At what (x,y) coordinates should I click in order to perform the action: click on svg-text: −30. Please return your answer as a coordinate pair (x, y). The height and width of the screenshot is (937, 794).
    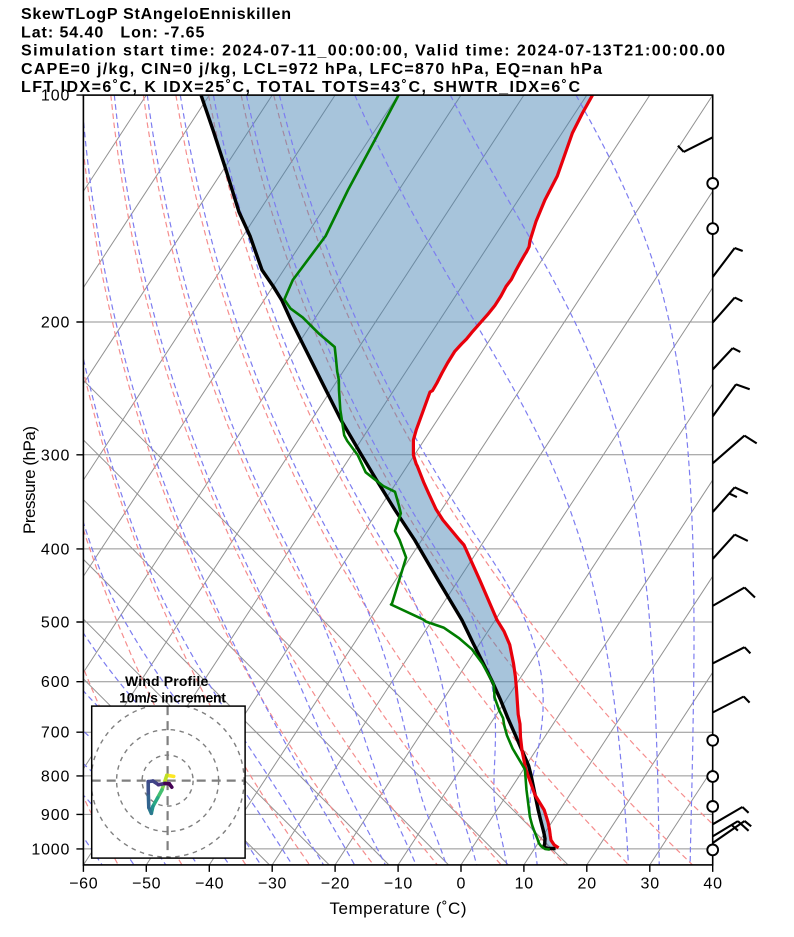
    Looking at the image, I should click on (272, 883).